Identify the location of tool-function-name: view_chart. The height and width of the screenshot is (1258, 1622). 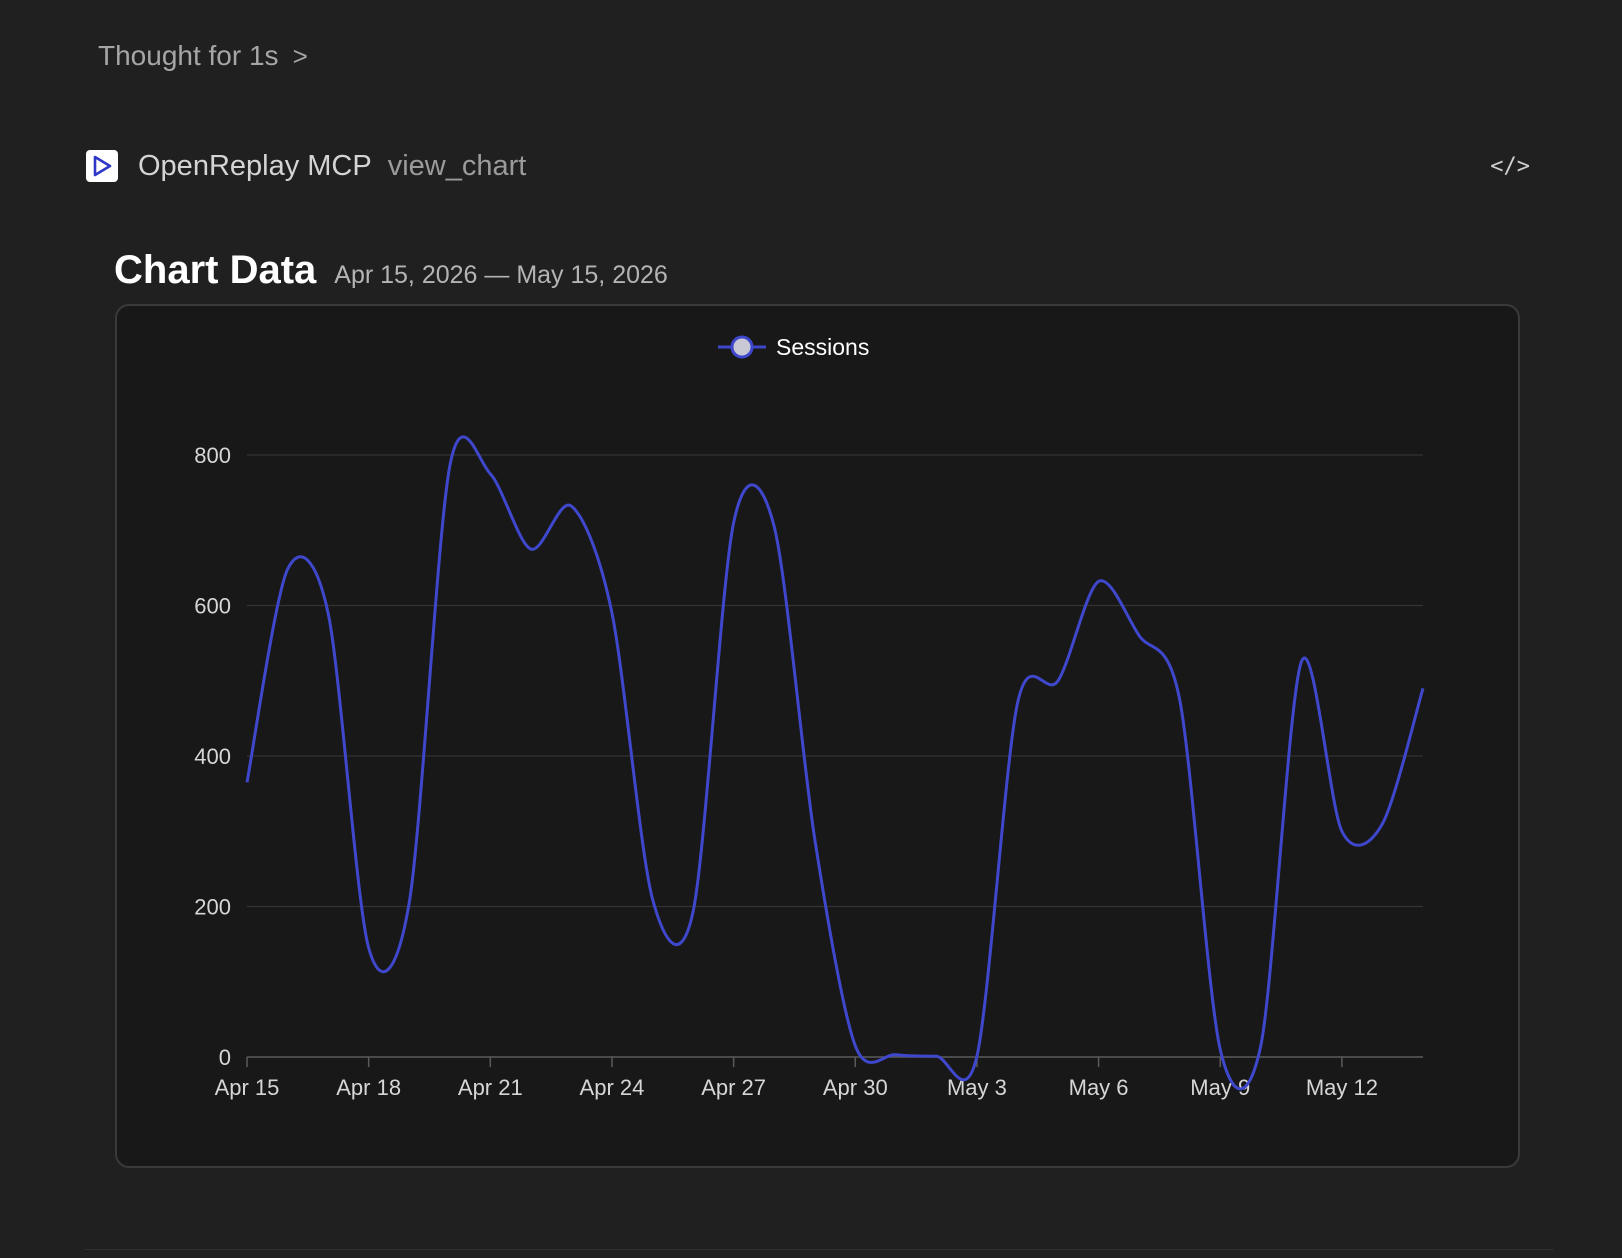
(457, 165).